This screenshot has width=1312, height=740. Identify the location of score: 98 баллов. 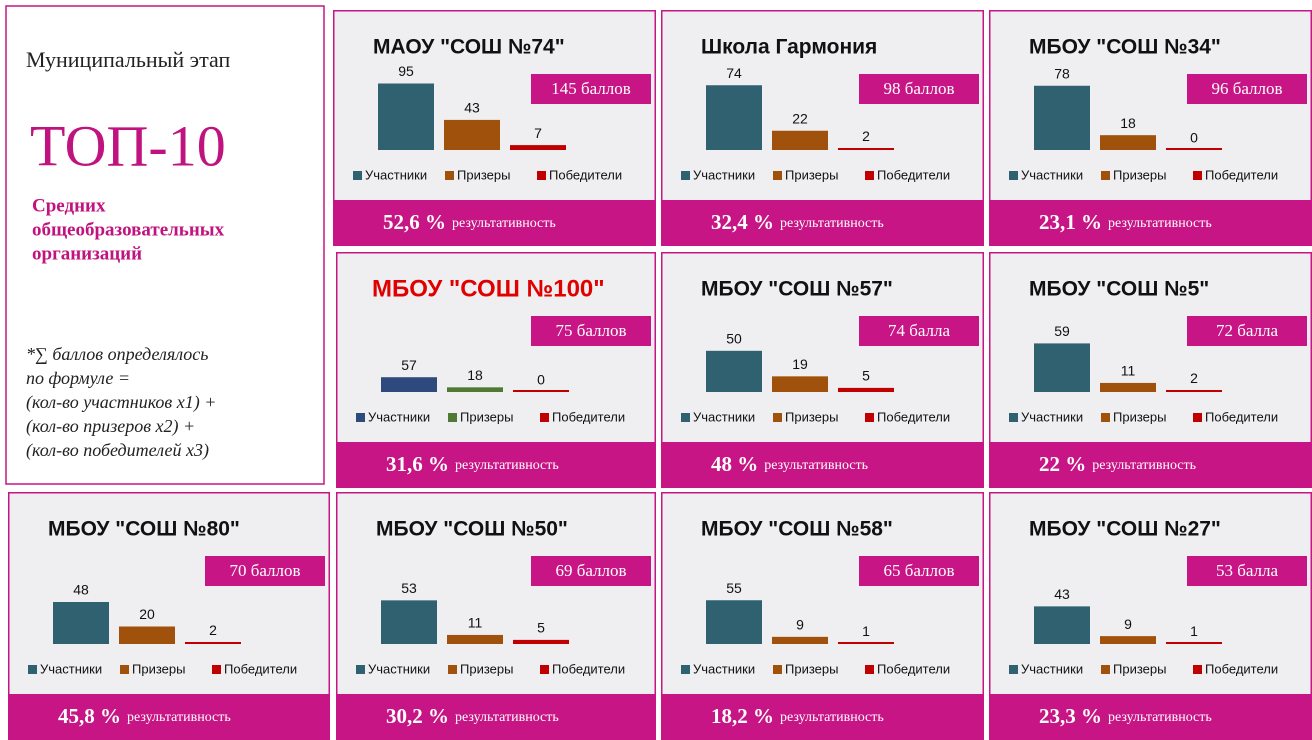
(918, 88).